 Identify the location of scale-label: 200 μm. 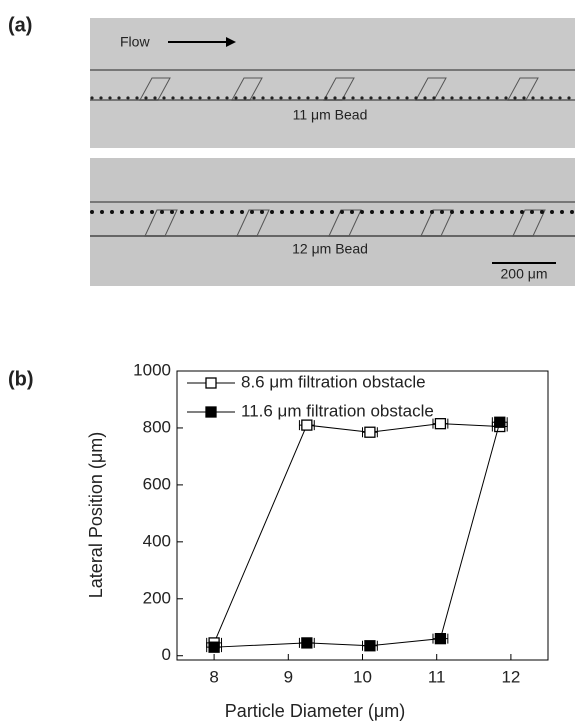
(524, 274).